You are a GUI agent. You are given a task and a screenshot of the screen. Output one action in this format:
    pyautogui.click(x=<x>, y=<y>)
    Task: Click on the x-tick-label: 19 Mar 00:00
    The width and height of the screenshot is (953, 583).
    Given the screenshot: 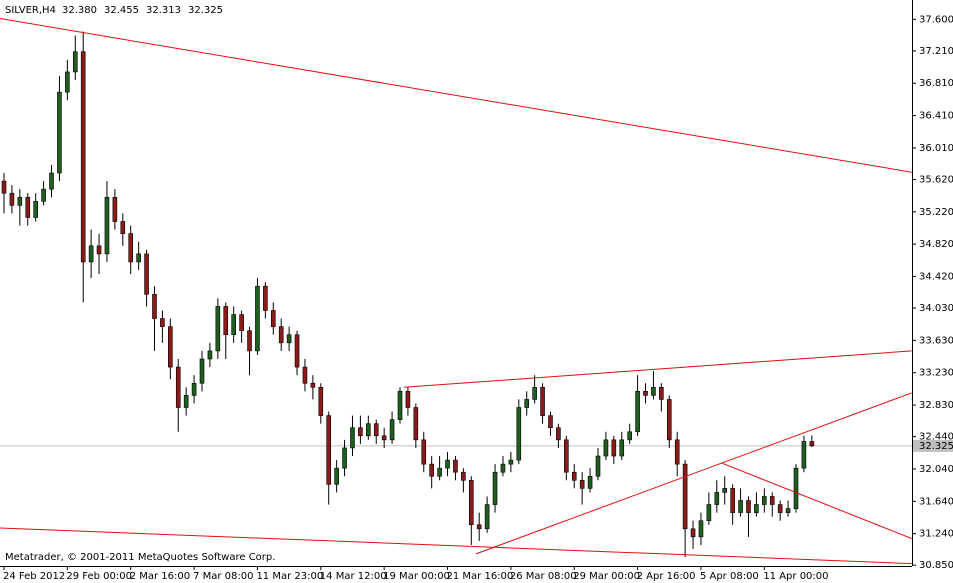 What is the action you would take?
    pyautogui.click(x=416, y=576)
    